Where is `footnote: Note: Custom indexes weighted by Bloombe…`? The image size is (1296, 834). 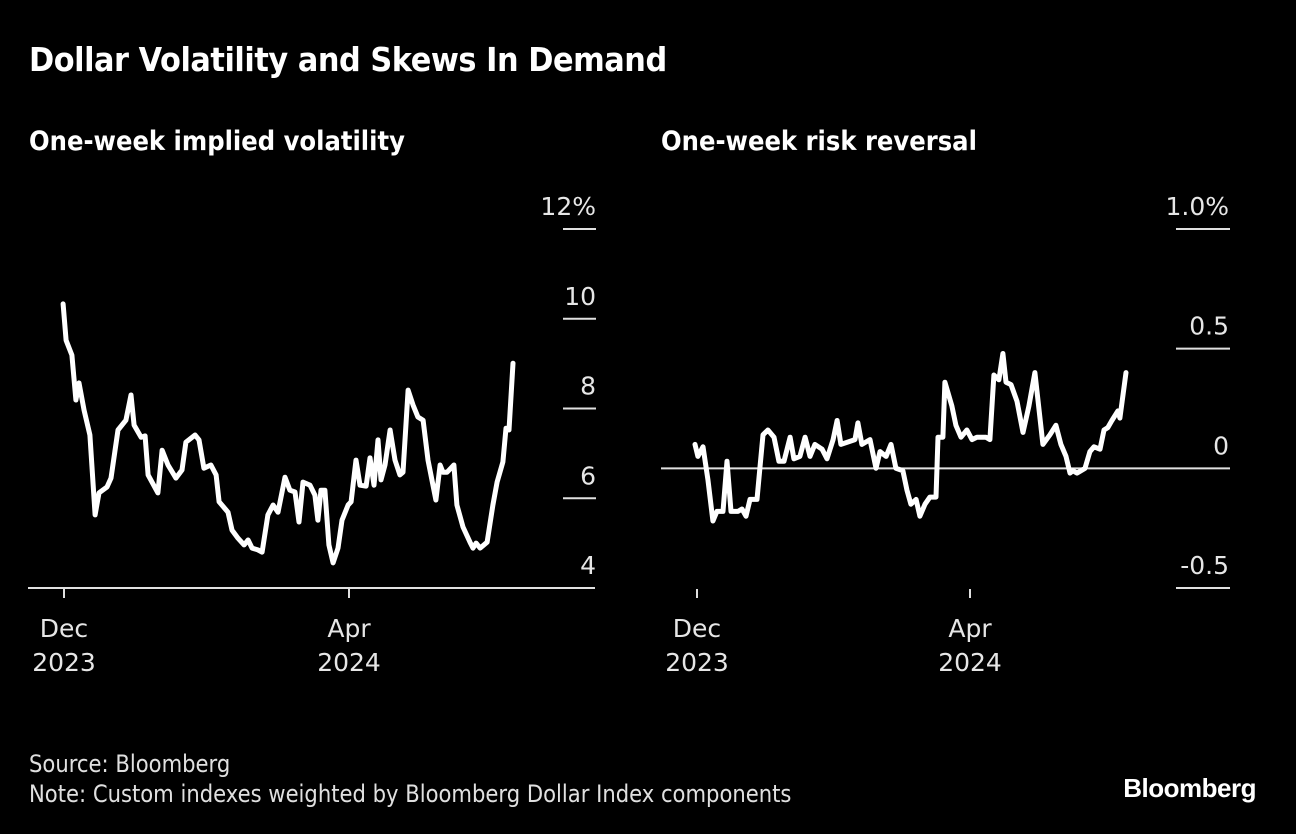
footnote: Note: Custom indexes weighted by Bloombe… is located at coordinates (410, 794).